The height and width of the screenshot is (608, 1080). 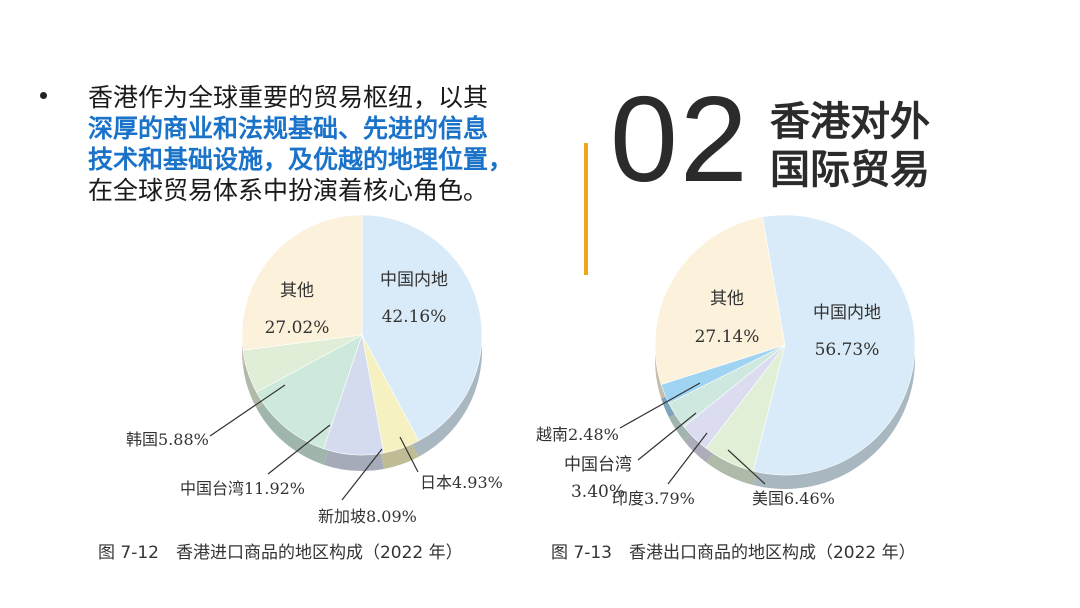 What do you see at coordinates (733, 553) in the screenshot?
I see `export-chart-caption: 图 7-13 香港出口商品的地区构成（2022 年）` at bounding box center [733, 553].